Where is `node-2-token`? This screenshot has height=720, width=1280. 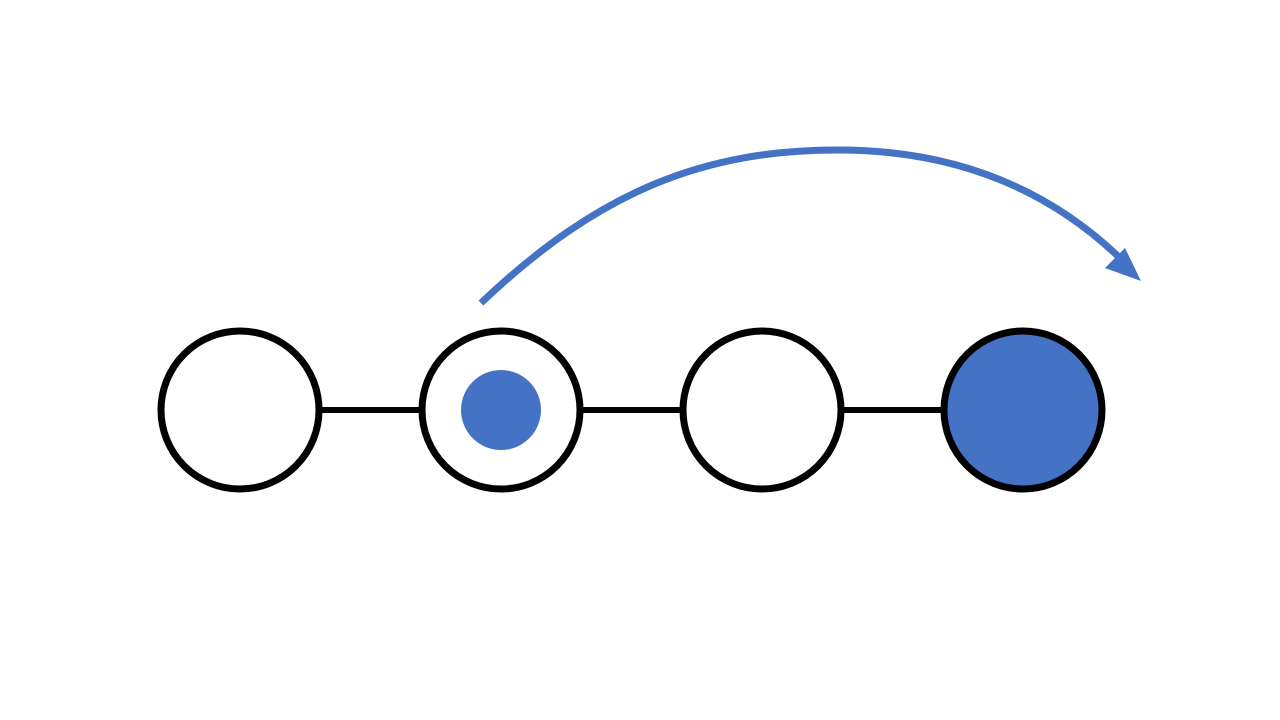
node-2-token is located at coordinates (501, 410).